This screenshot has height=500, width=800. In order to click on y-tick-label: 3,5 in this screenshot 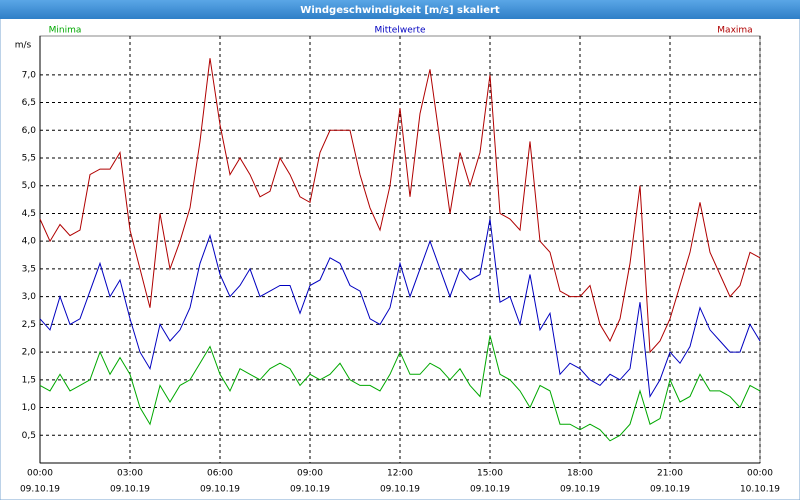, I will do `click(29, 269)`.